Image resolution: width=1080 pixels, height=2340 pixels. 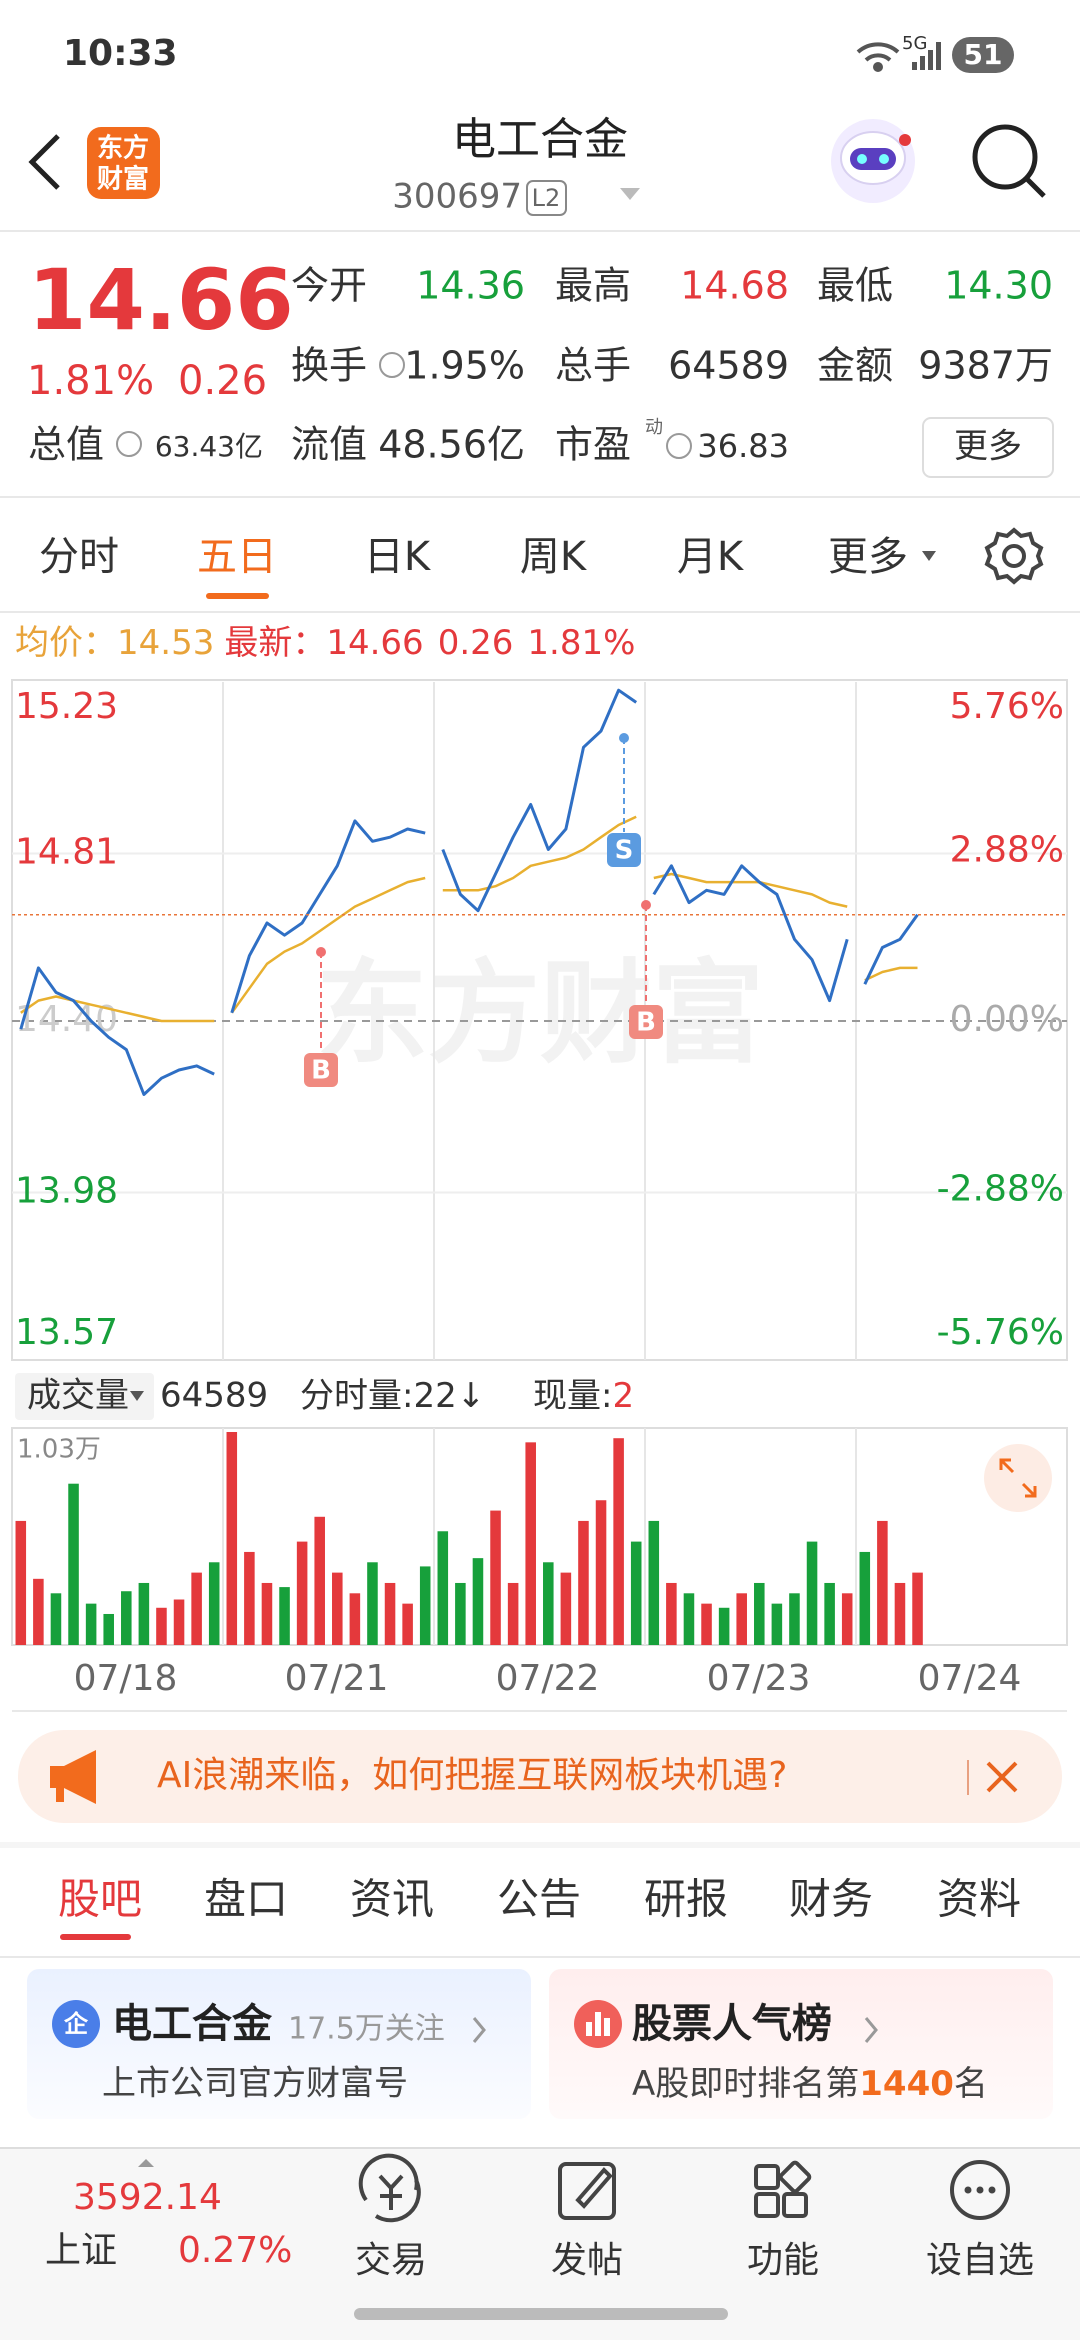 What do you see at coordinates (392, 1899) in the screenshot?
I see `content-tab: 资讯` at bounding box center [392, 1899].